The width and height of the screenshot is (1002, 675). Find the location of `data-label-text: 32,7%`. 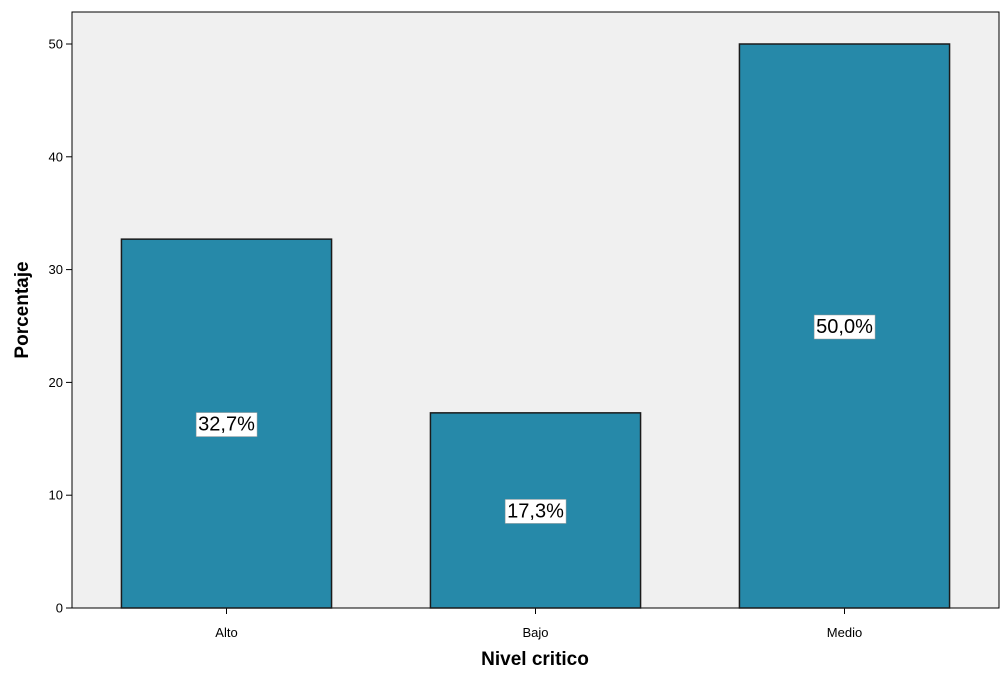

data-label-text: 32,7% is located at coordinates (226, 425).